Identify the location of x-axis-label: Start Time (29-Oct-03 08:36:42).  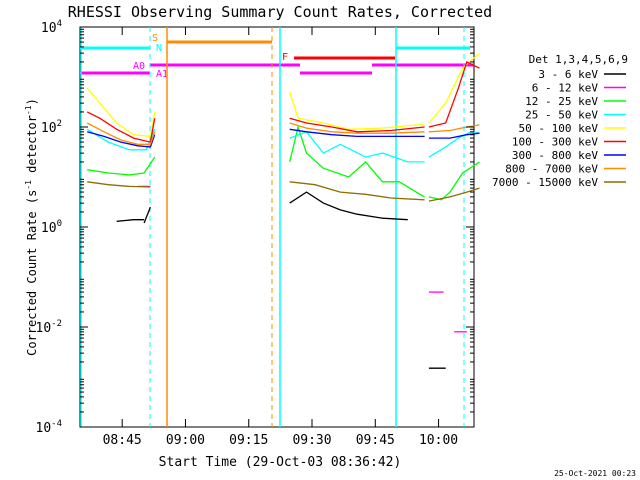
(280, 462).